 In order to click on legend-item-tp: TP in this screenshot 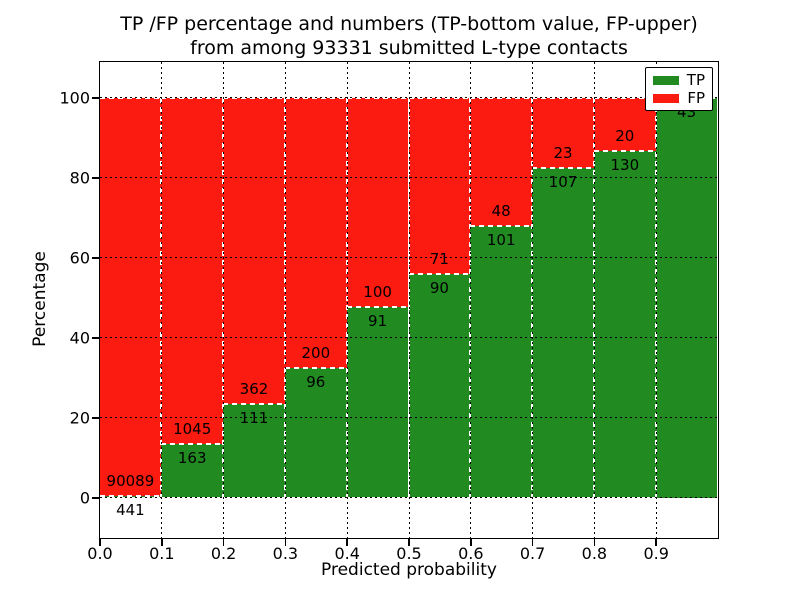, I will do `click(679, 80)`.